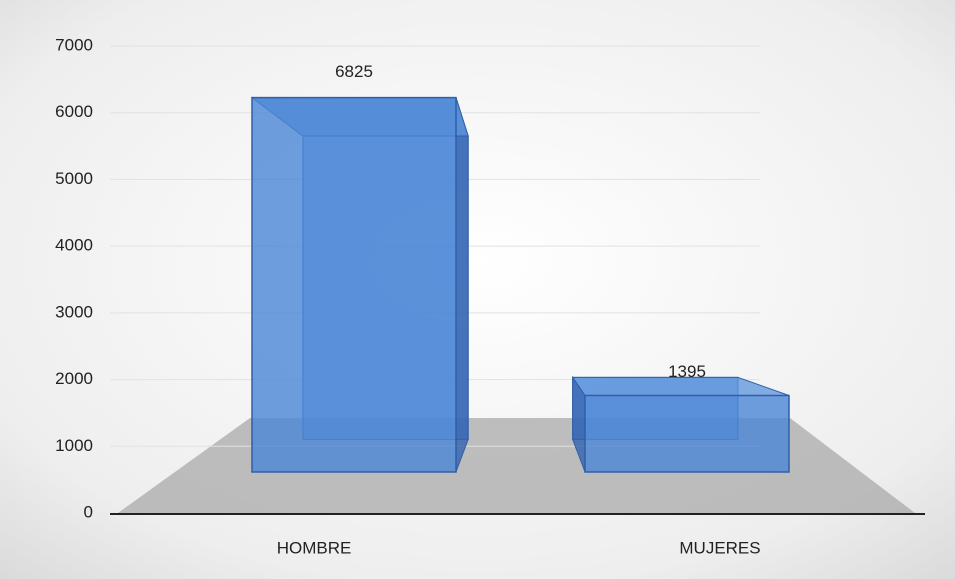 The image size is (955, 579). Describe the element at coordinates (687, 371) in the screenshot. I see `data-label: 1395` at that location.